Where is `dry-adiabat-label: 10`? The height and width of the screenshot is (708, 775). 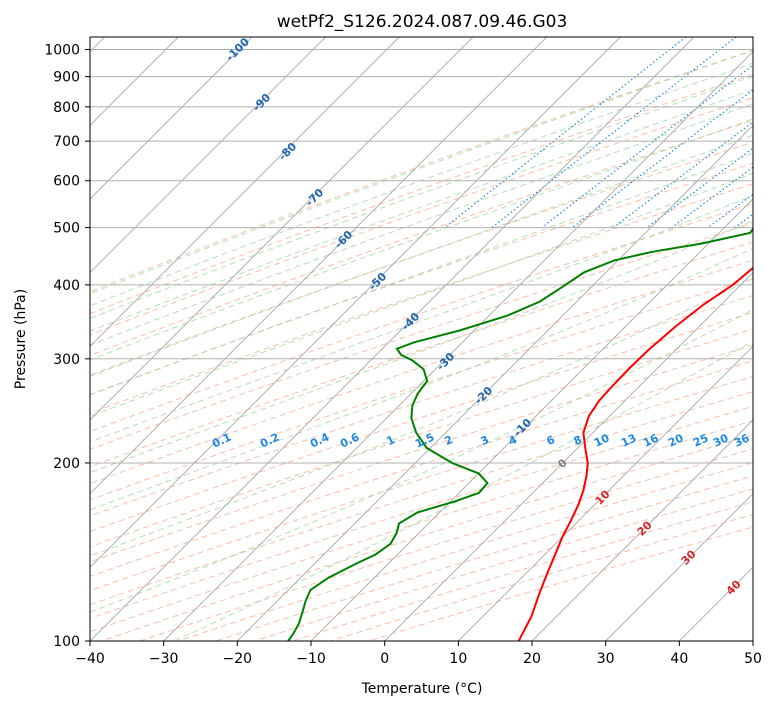
dry-adiabat-label: 10 is located at coordinates (603, 497).